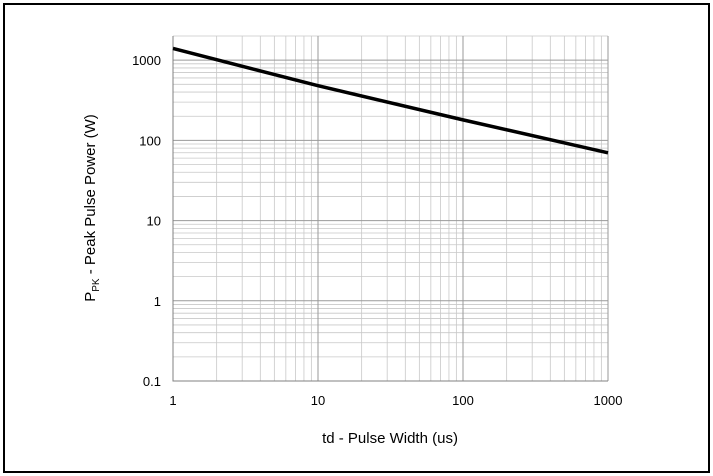 The height and width of the screenshot is (476, 713). I want to click on y-tick-labels: 0.1 1 10 100 1000, so click(146, 221).